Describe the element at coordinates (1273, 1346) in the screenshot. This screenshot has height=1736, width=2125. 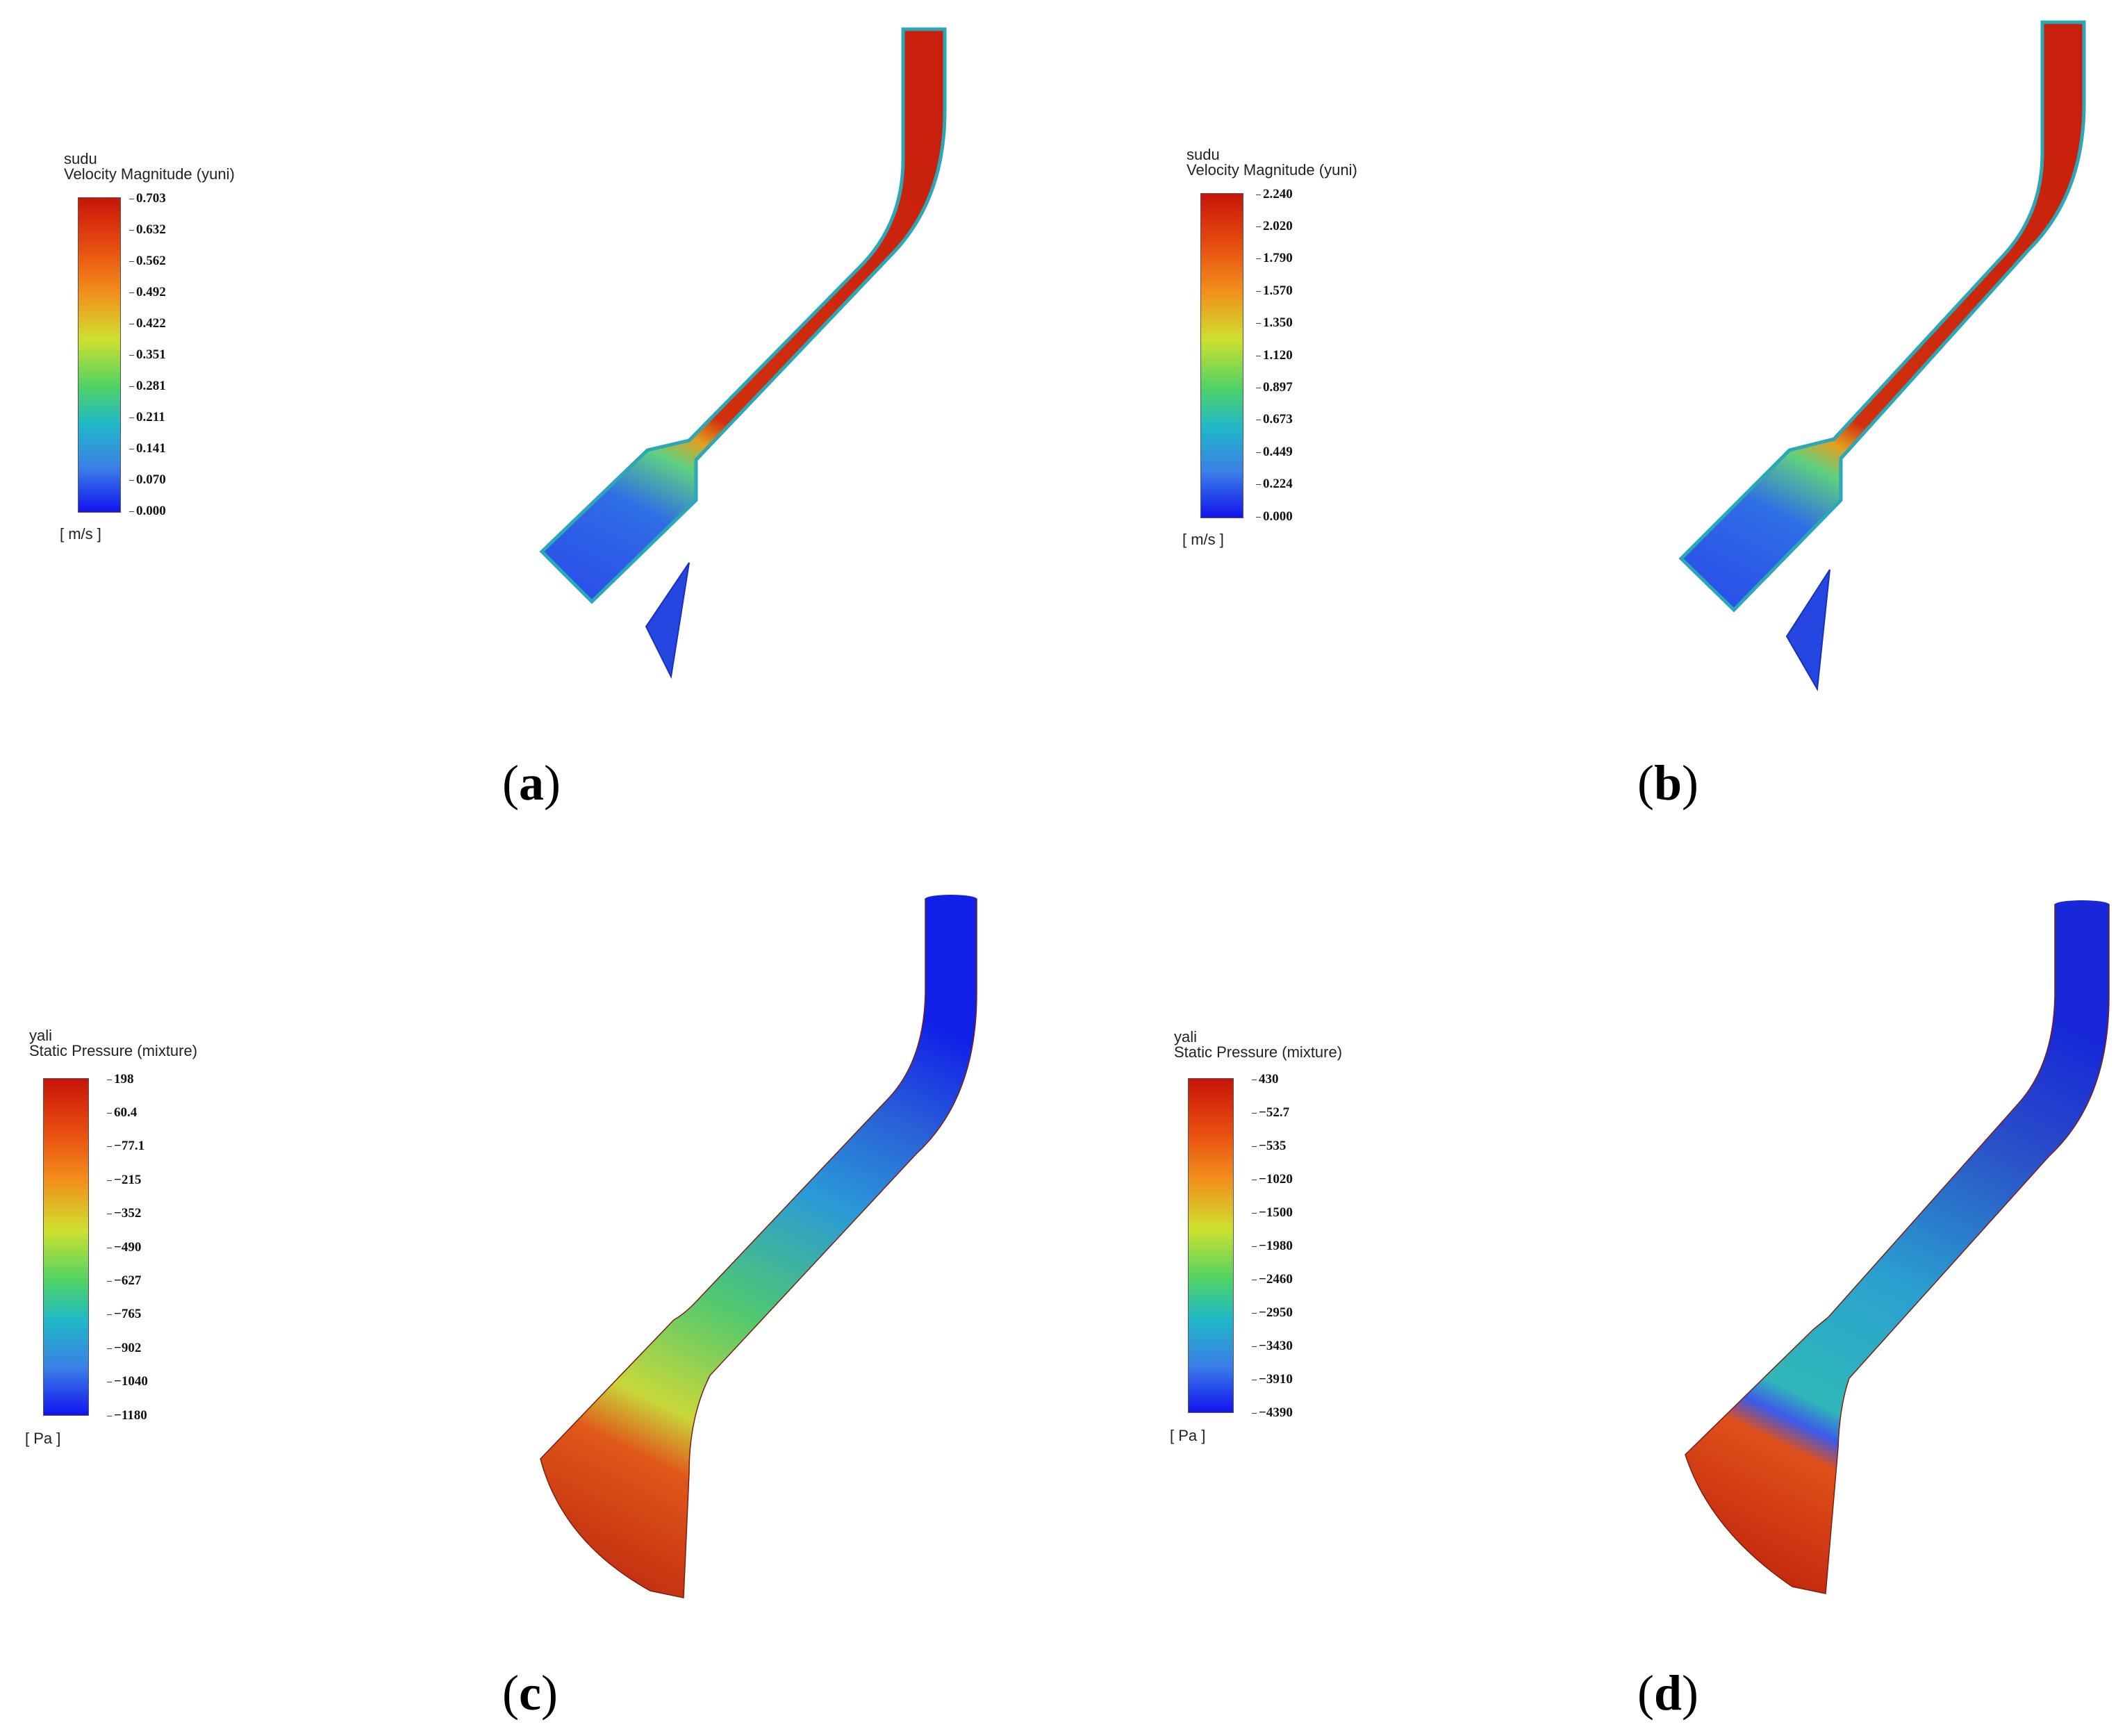
I see `tick-label: −3430` at that location.